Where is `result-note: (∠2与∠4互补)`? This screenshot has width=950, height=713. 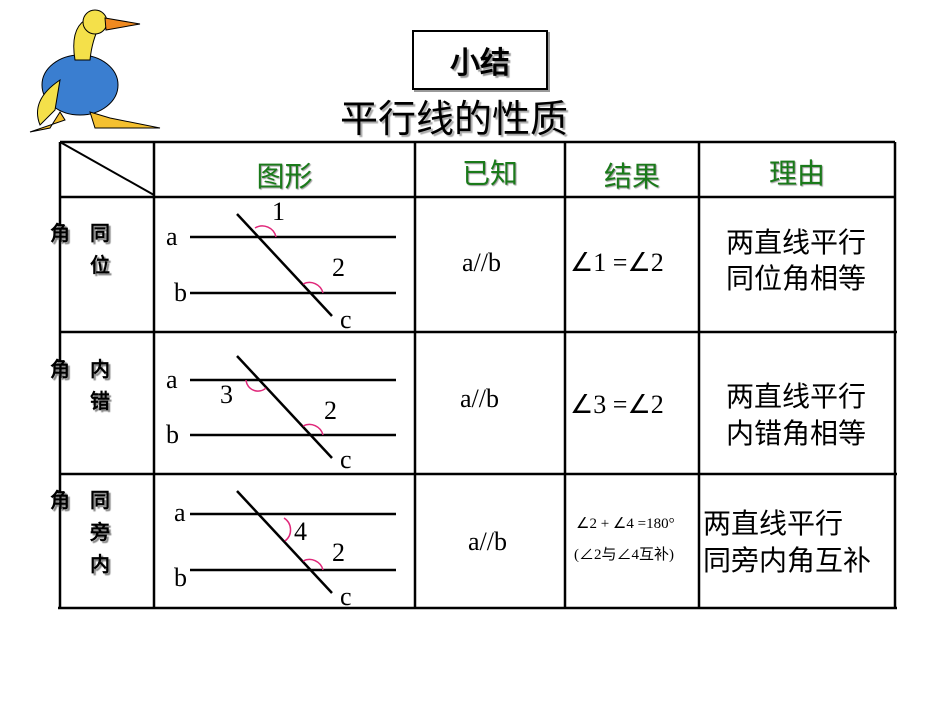
result-note: (∠2与∠4互补) is located at coordinates (624, 555).